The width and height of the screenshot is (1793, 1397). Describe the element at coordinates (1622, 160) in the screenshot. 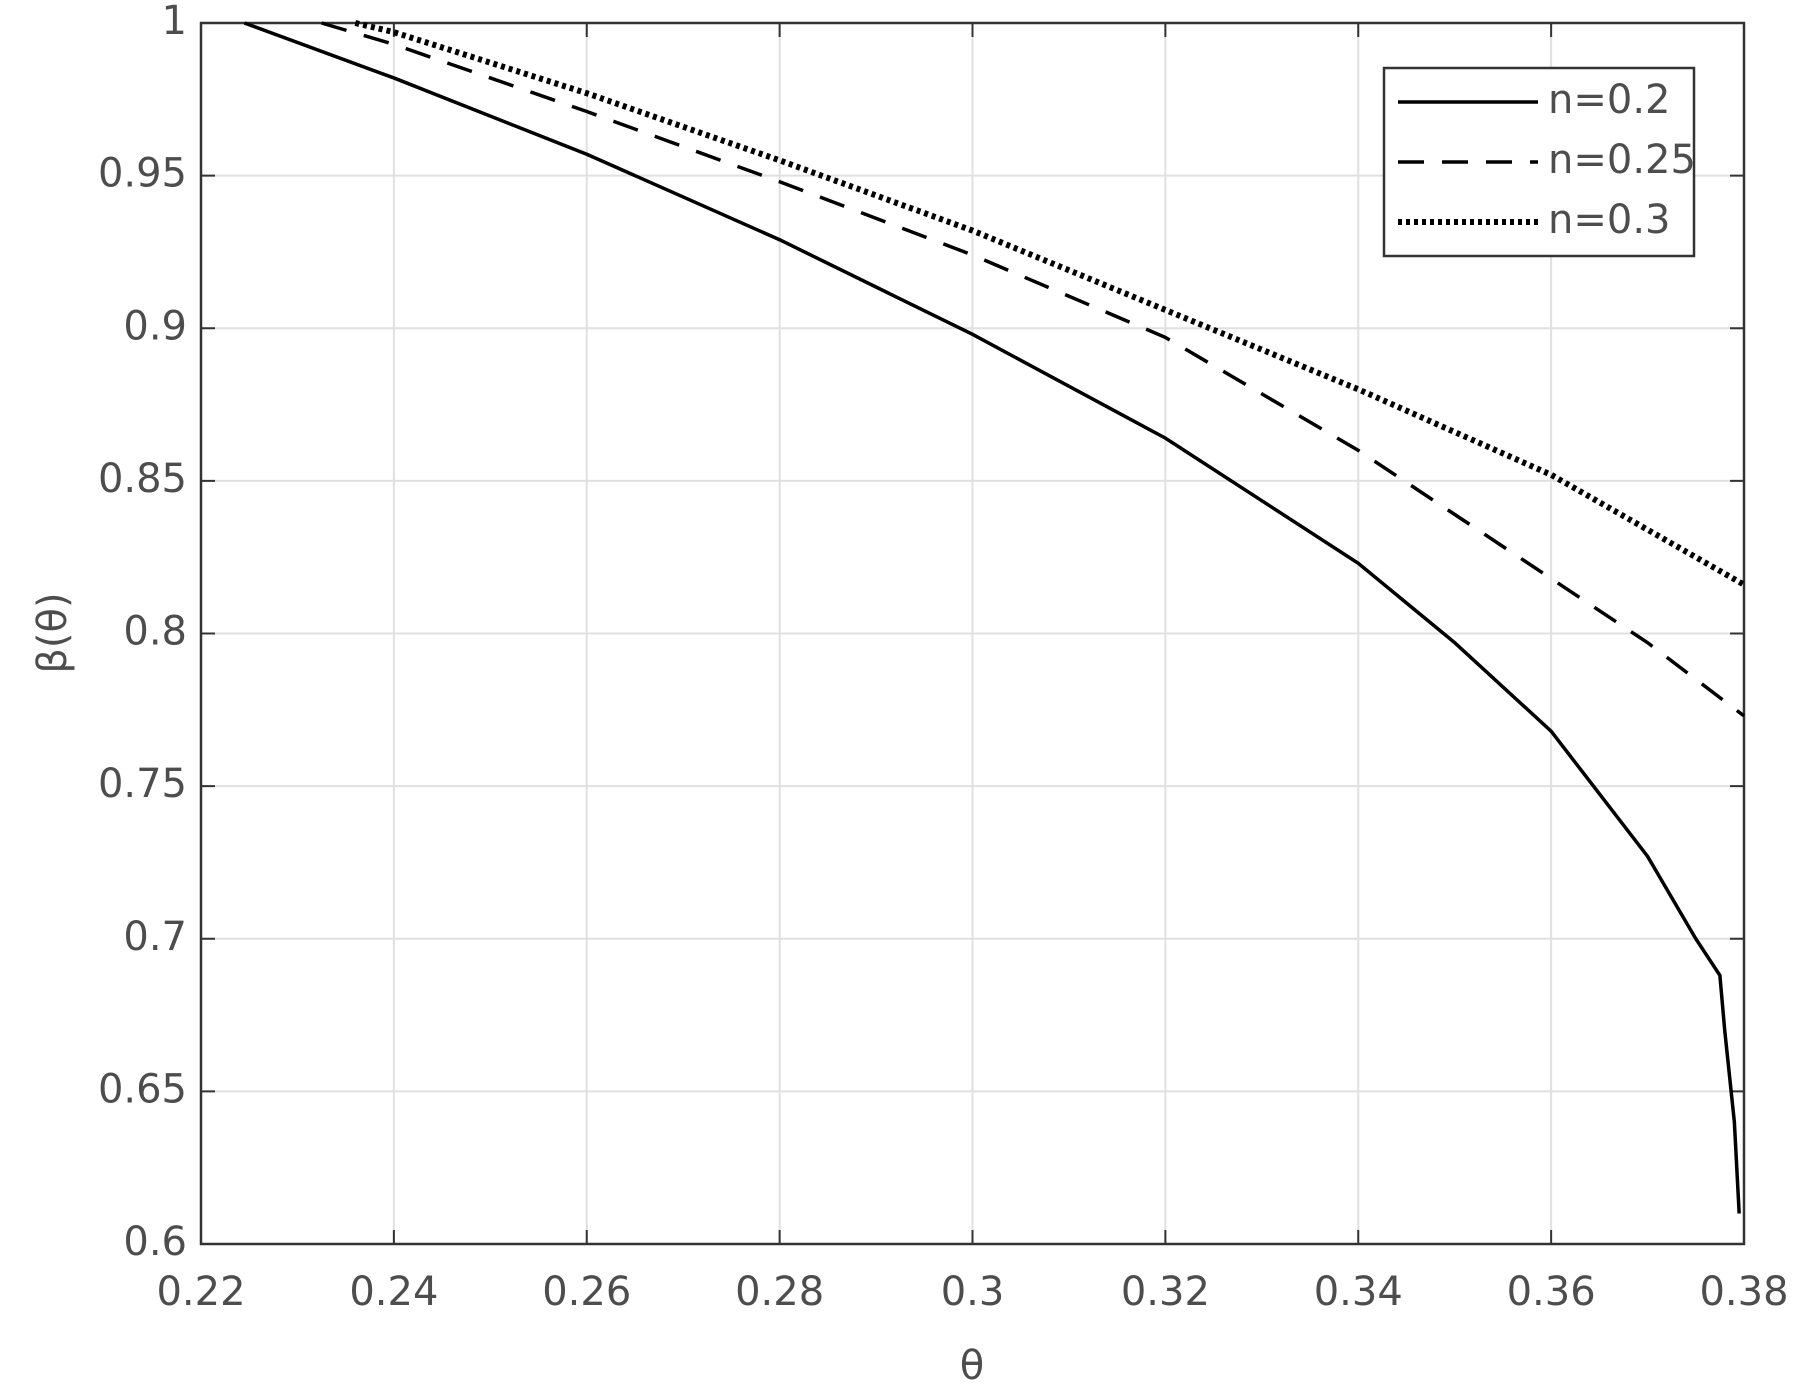

I see `legend-label: n=0.25` at that location.